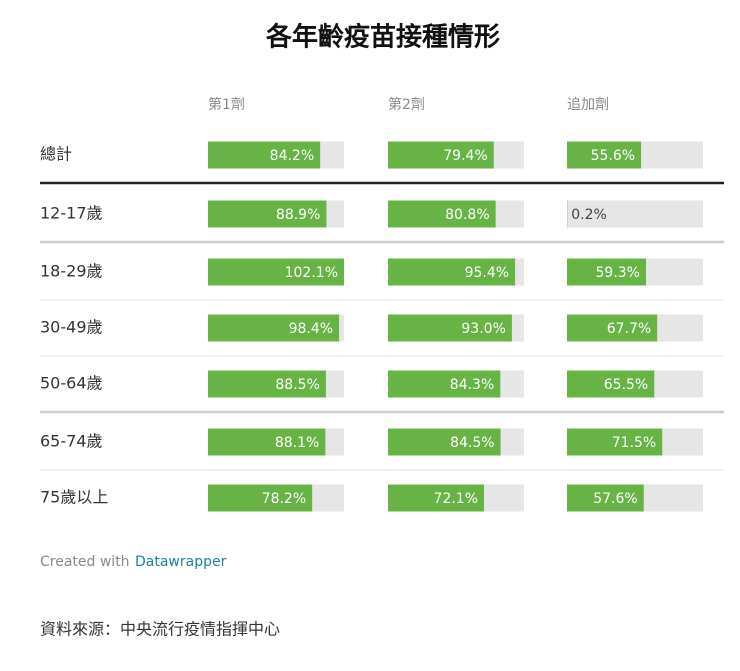  Describe the element at coordinates (85, 562) in the screenshot. I see `credit-prefix: Created with` at that location.